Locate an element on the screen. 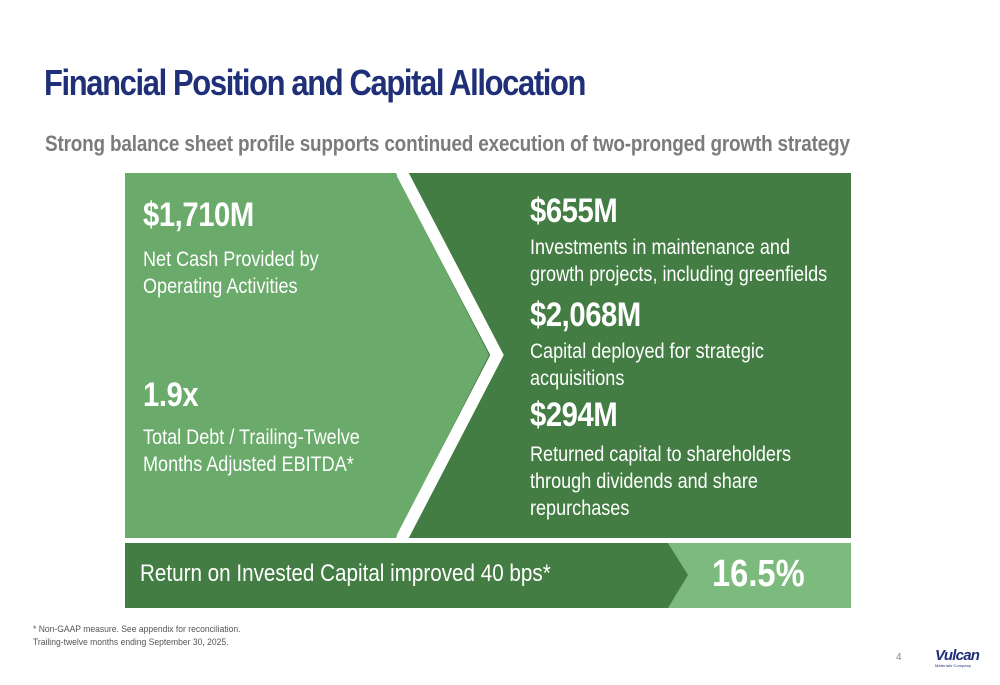  roic-value: 16.5% is located at coordinates (758, 574).